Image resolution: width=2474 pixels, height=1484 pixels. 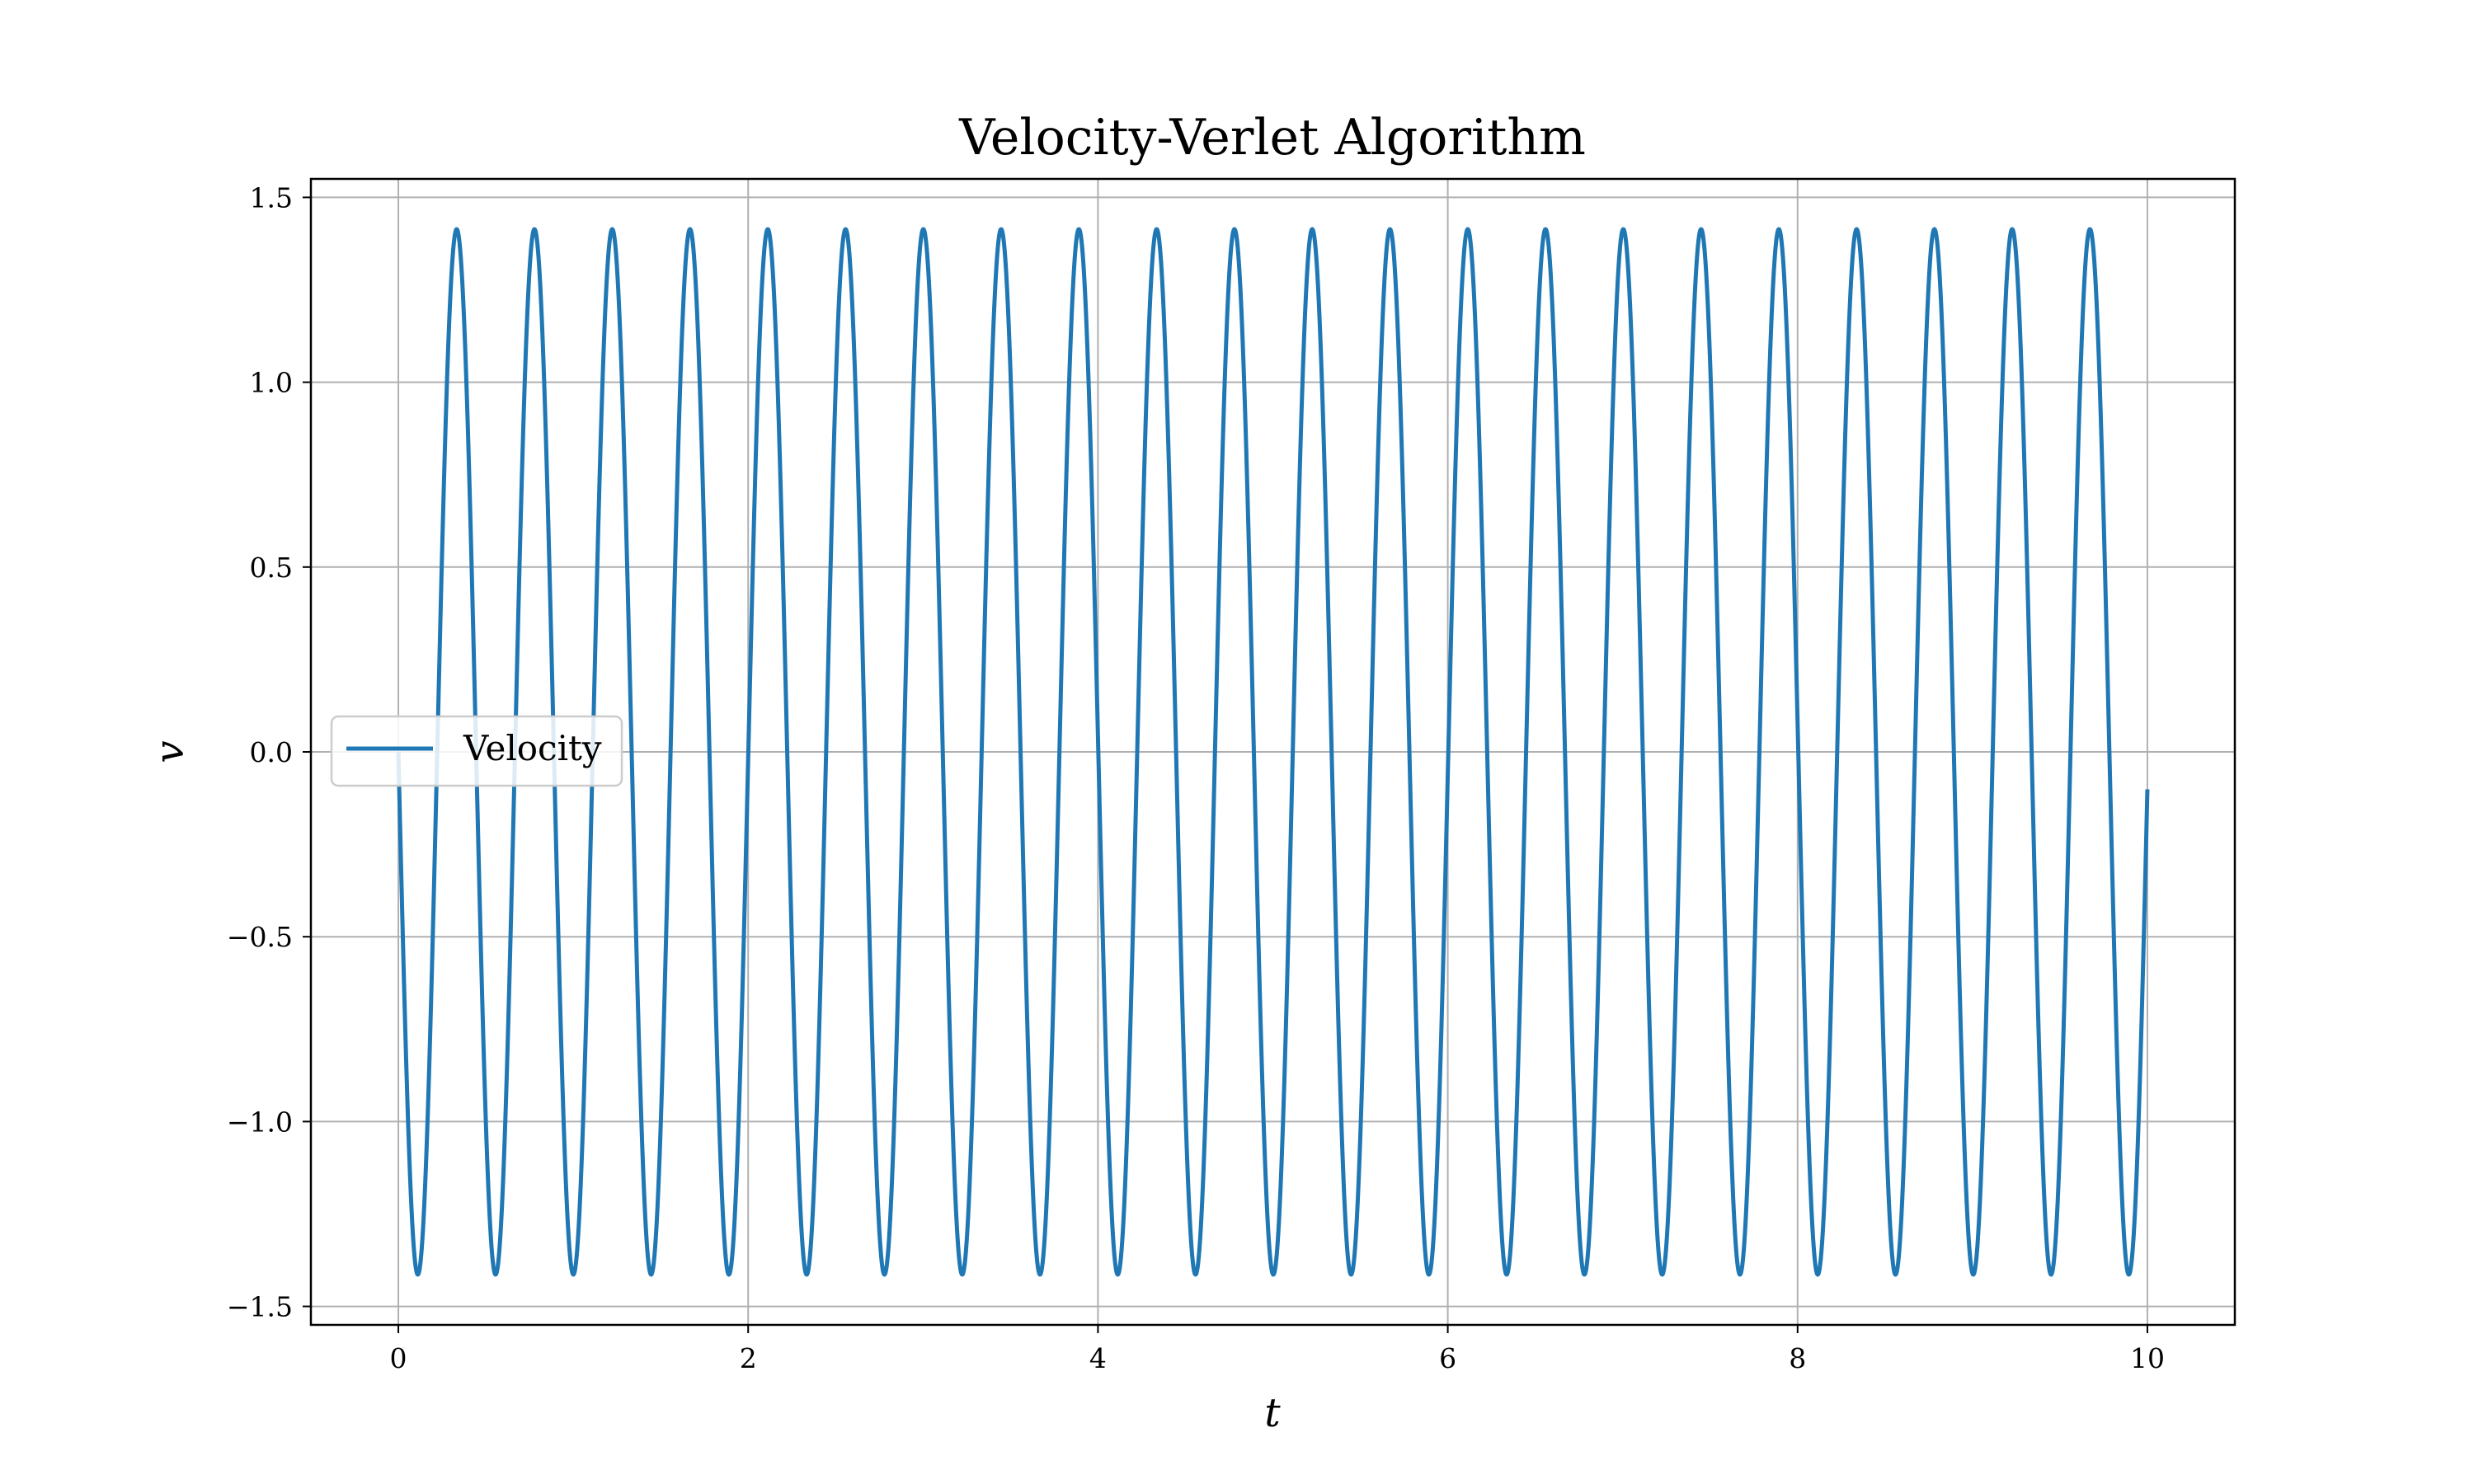 I want to click on legend-box, so click(x=476, y=751).